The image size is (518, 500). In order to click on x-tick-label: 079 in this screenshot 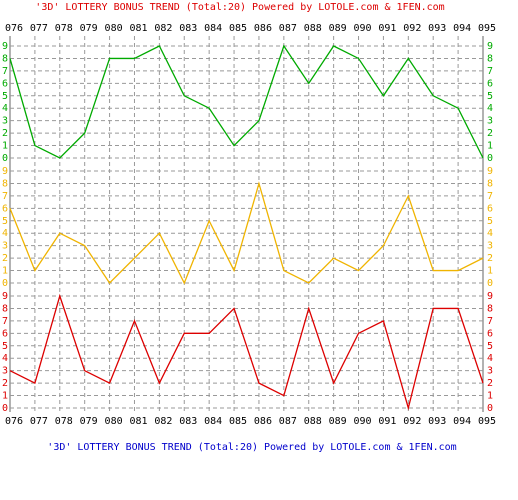, I will do `click(89, 421)`.